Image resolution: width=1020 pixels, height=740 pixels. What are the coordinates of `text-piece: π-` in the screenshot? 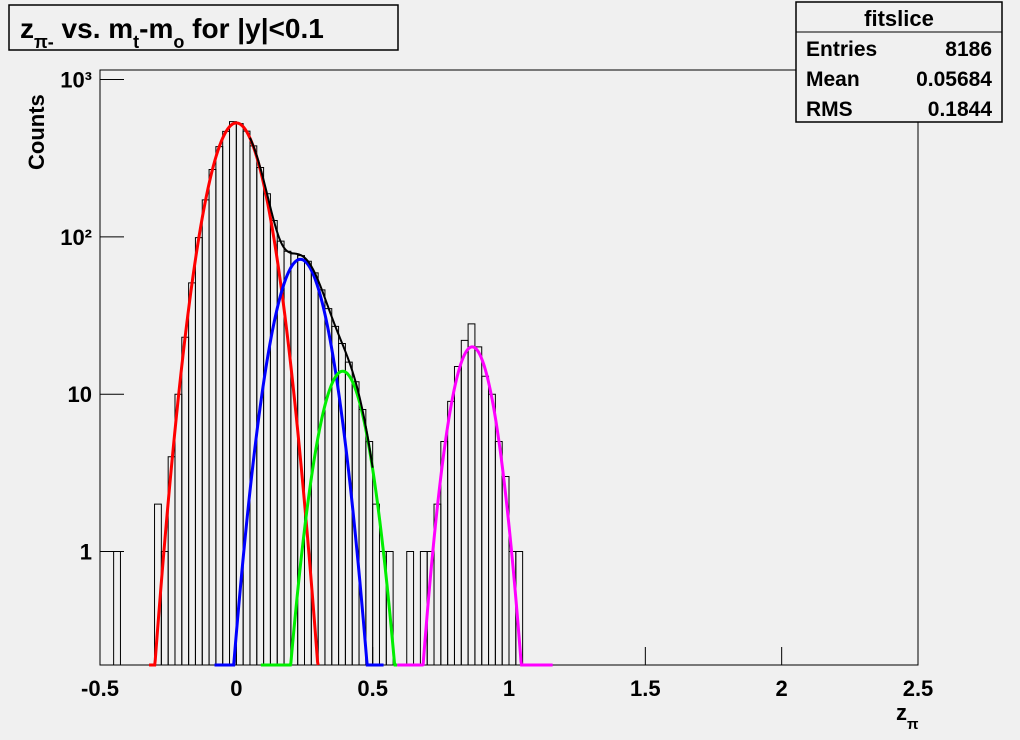 It's located at (44, 42).